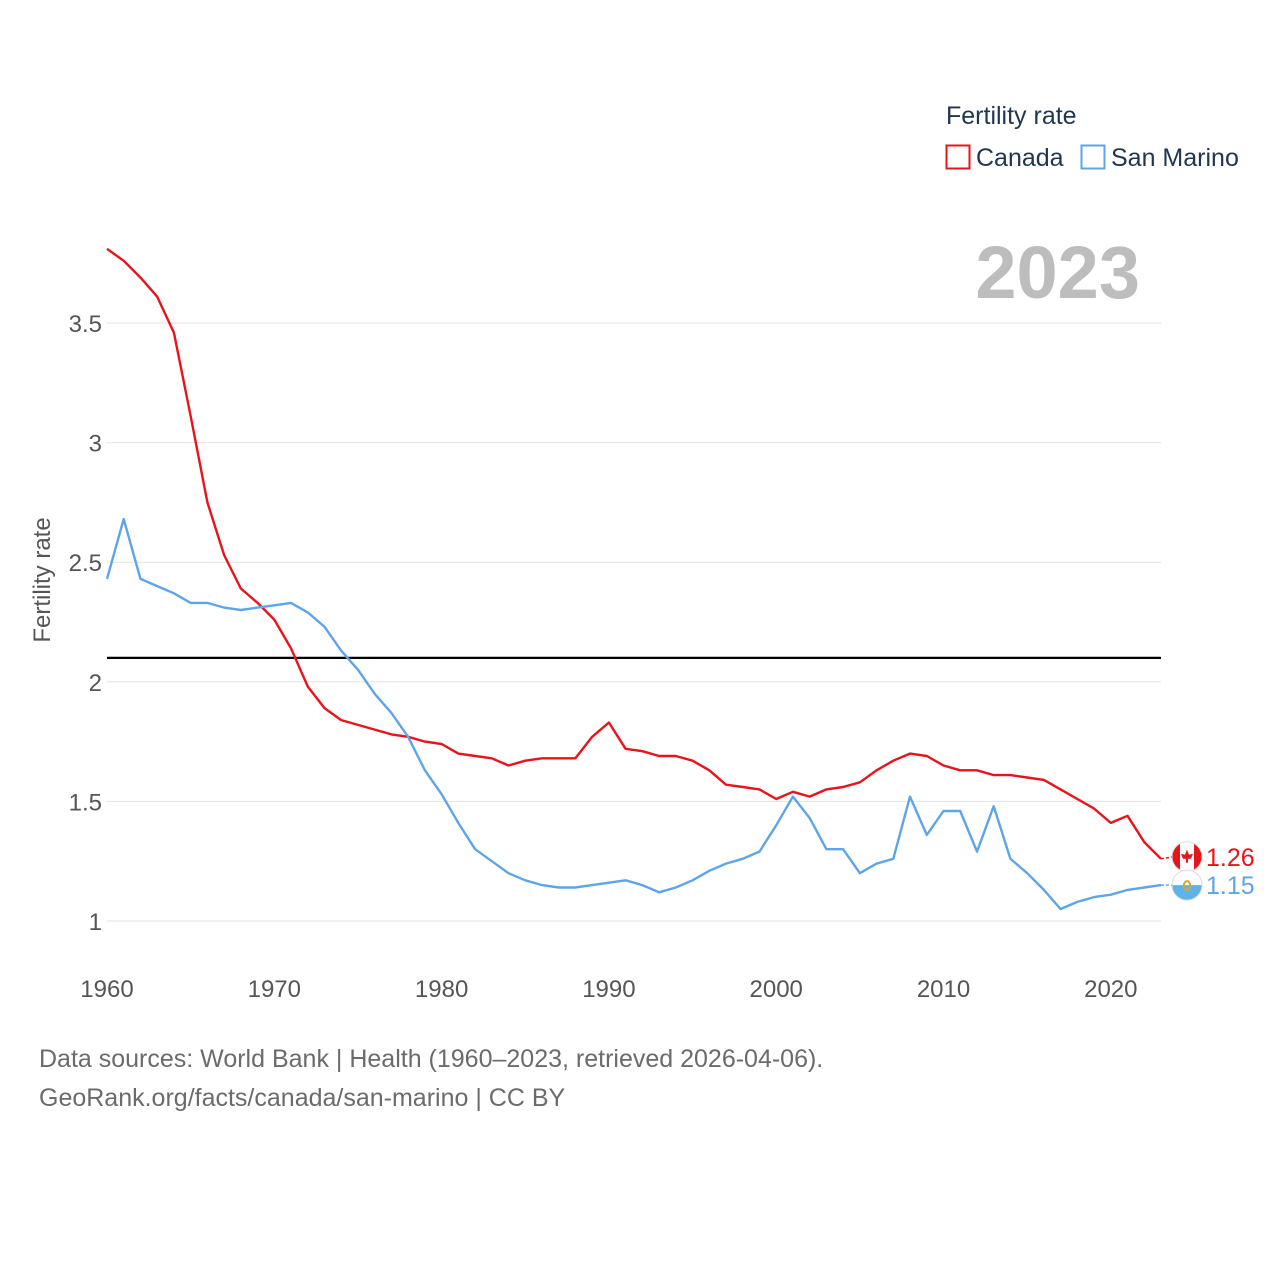  What do you see at coordinates (943, 989) in the screenshot?
I see `x-tick-label: 2010` at bounding box center [943, 989].